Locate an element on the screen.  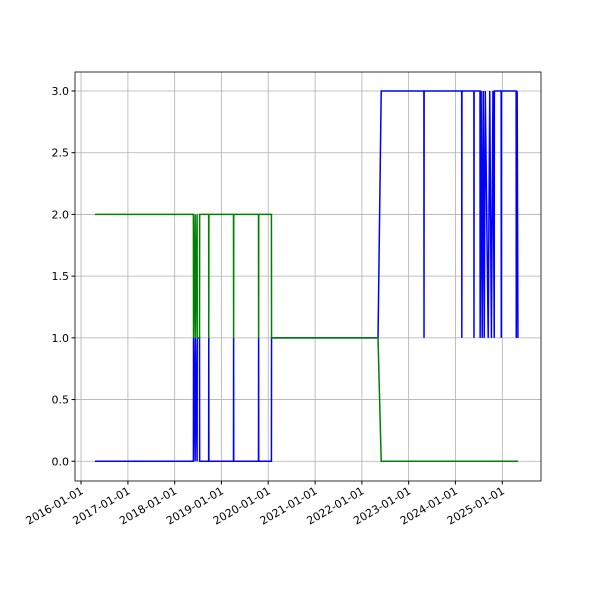
y-tick-label: 3.0 is located at coordinates (61, 91).